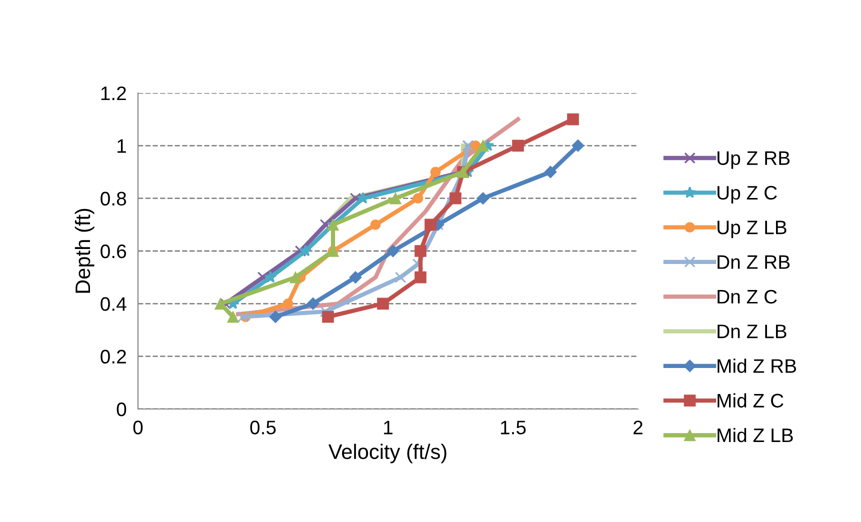  I want to click on y-tick-label: 1, so click(122, 146).